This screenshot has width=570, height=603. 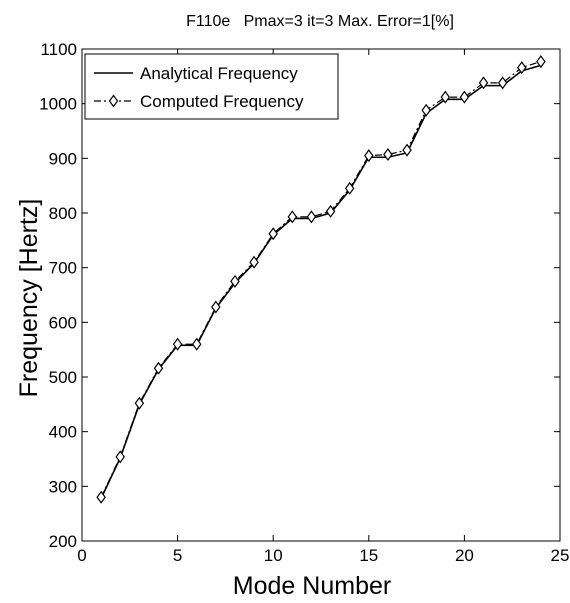 What do you see at coordinates (63, 213) in the screenshot?
I see `y-tick-label: 800` at bounding box center [63, 213].